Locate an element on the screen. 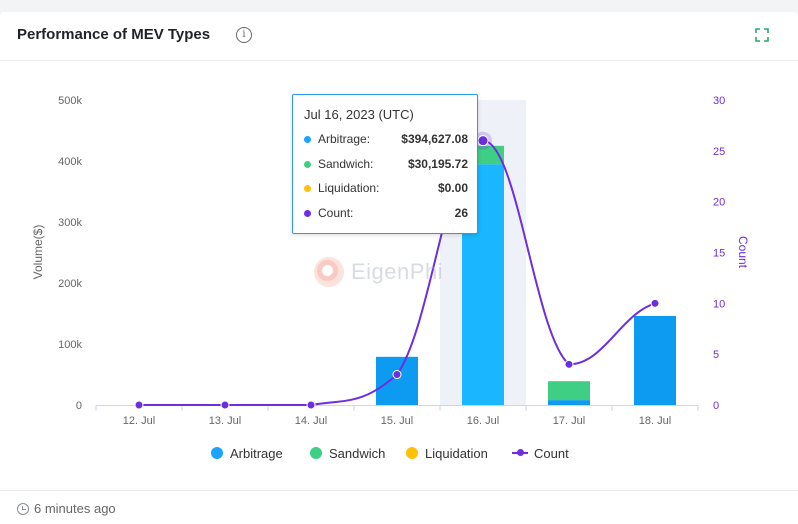 The image size is (798, 524). y2-axis-title: Count is located at coordinates (743, 252).